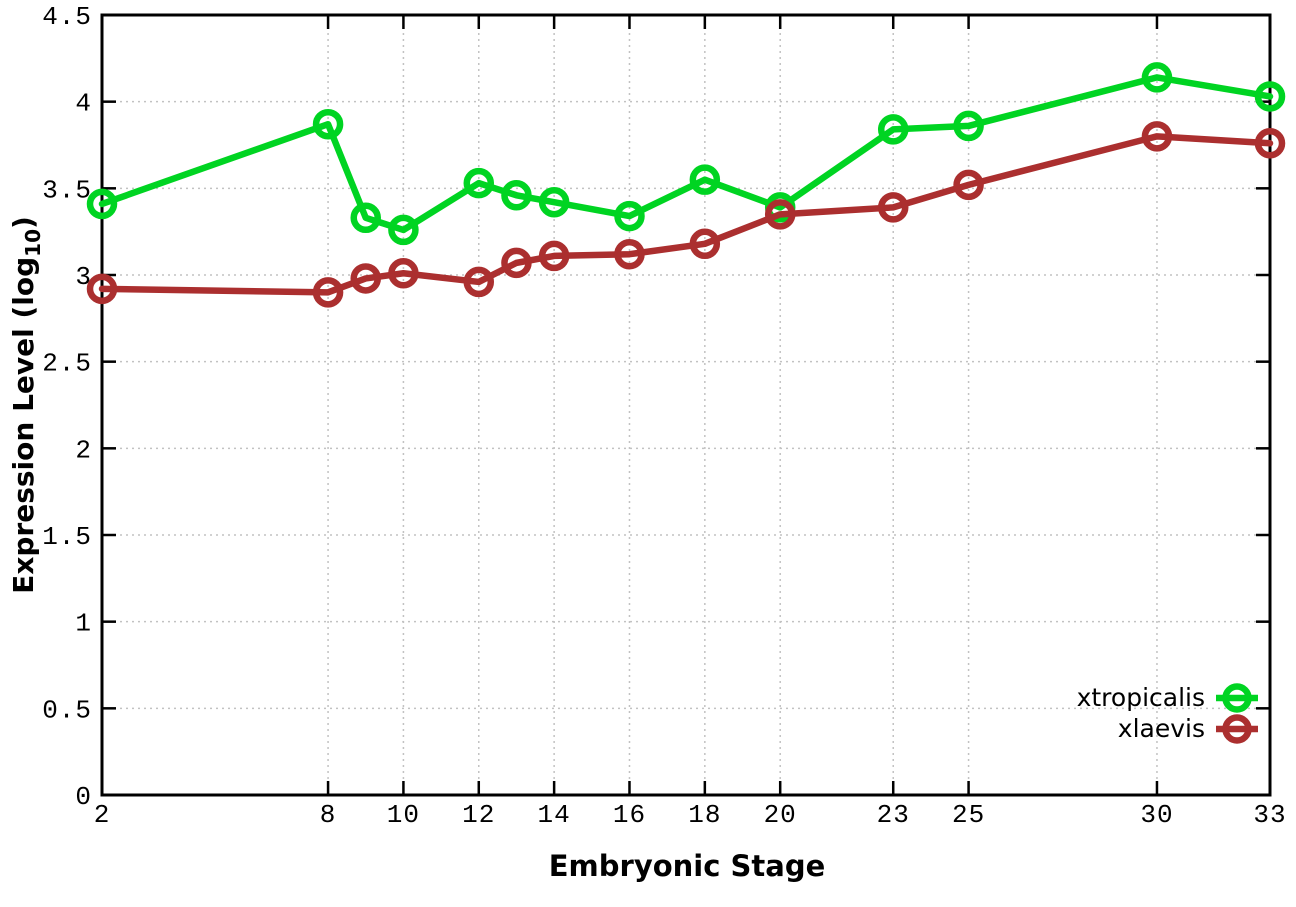  Describe the element at coordinates (32, 242) in the screenshot. I see `y-axis-label-subscript: 10` at that location.